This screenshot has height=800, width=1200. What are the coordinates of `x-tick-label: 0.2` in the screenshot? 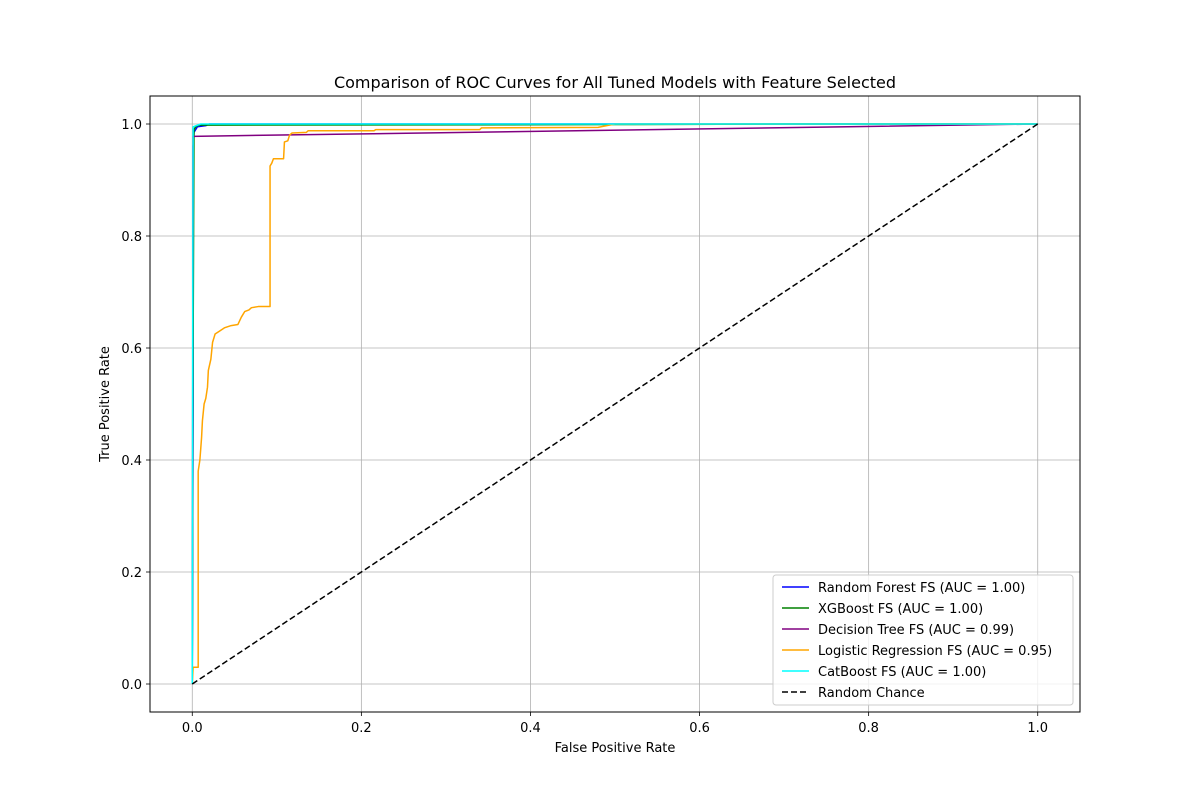 It's located at (361, 728).